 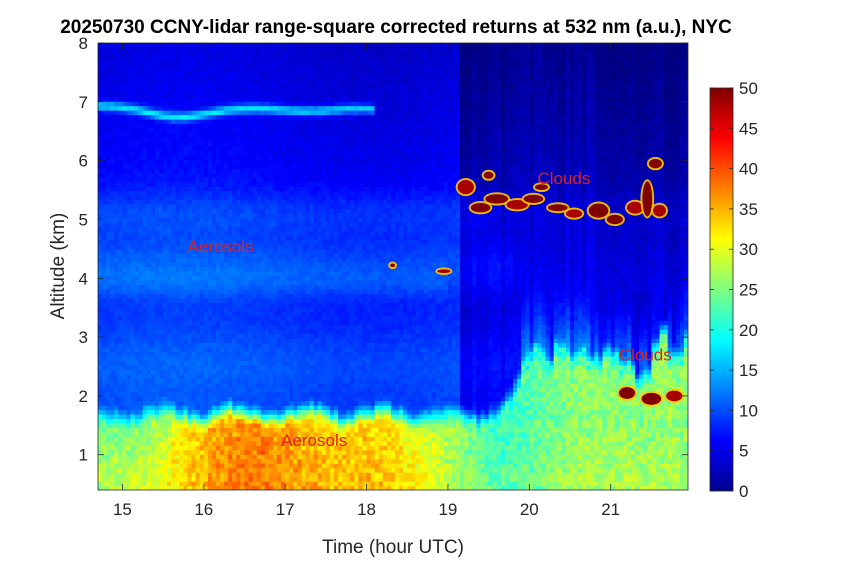 What do you see at coordinates (748, 410) in the screenshot?
I see `colorbar-tick-label: 10` at bounding box center [748, 410].